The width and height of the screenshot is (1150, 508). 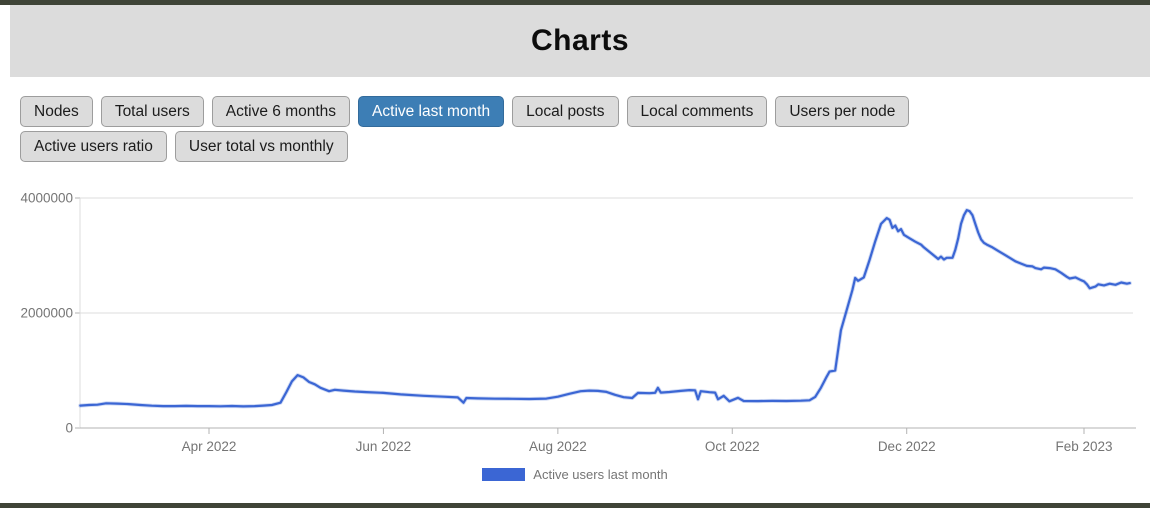 I want to click on y-tick-label: 0, so click(x=69, y=428).